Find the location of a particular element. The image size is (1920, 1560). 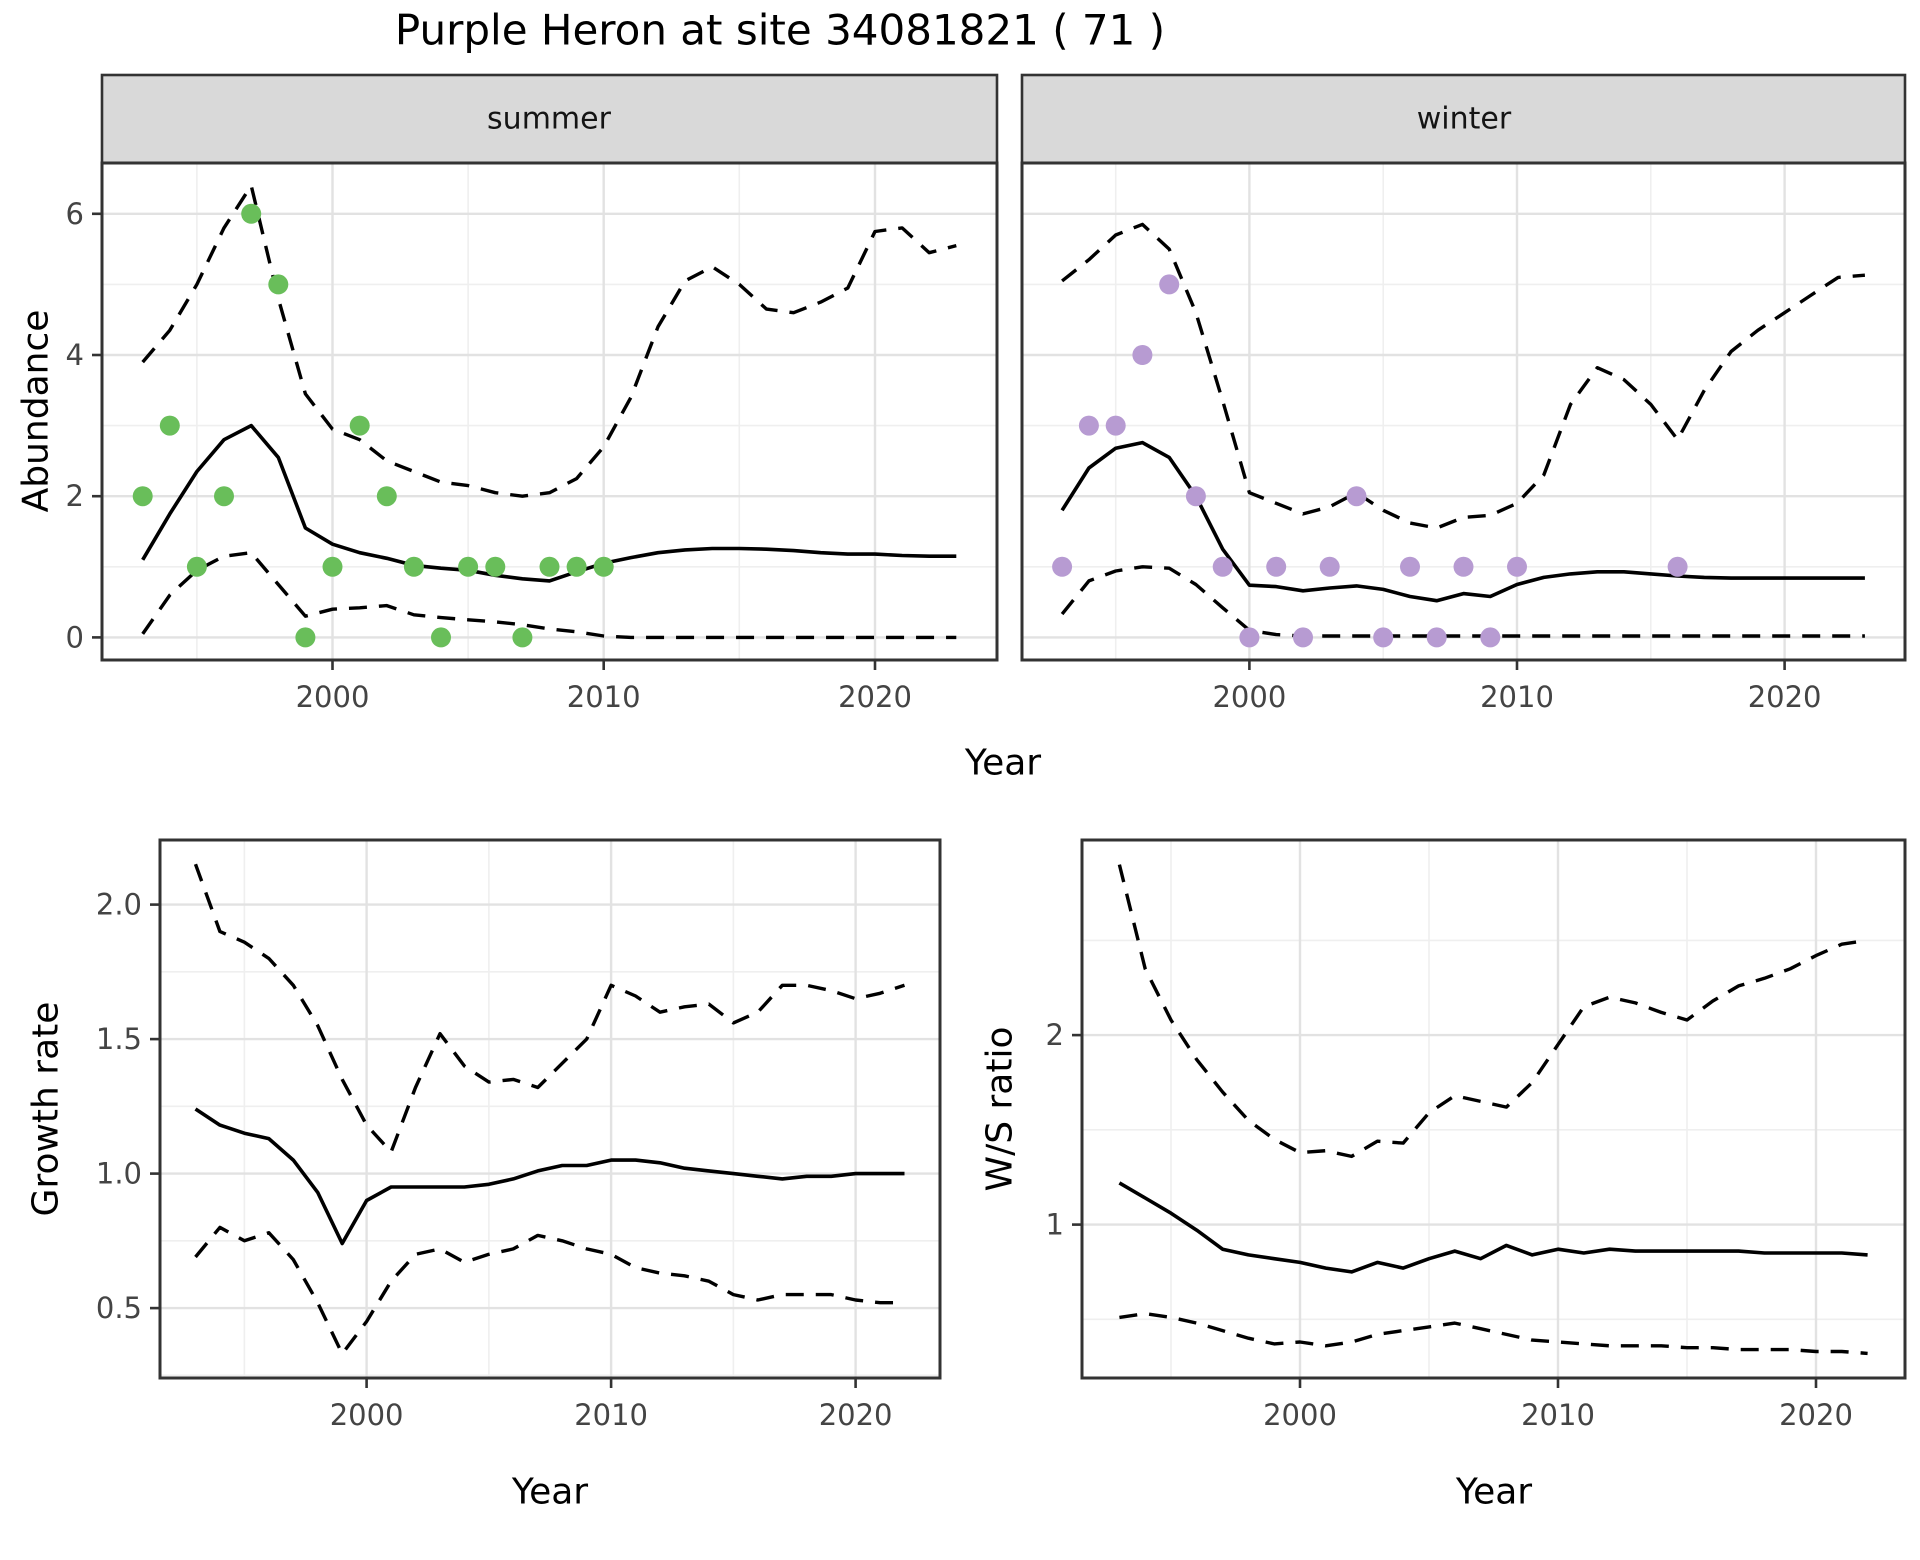

figure-title: Purple Heron at site 34081821 ( 71 ) is located at coordinates (780, 30).